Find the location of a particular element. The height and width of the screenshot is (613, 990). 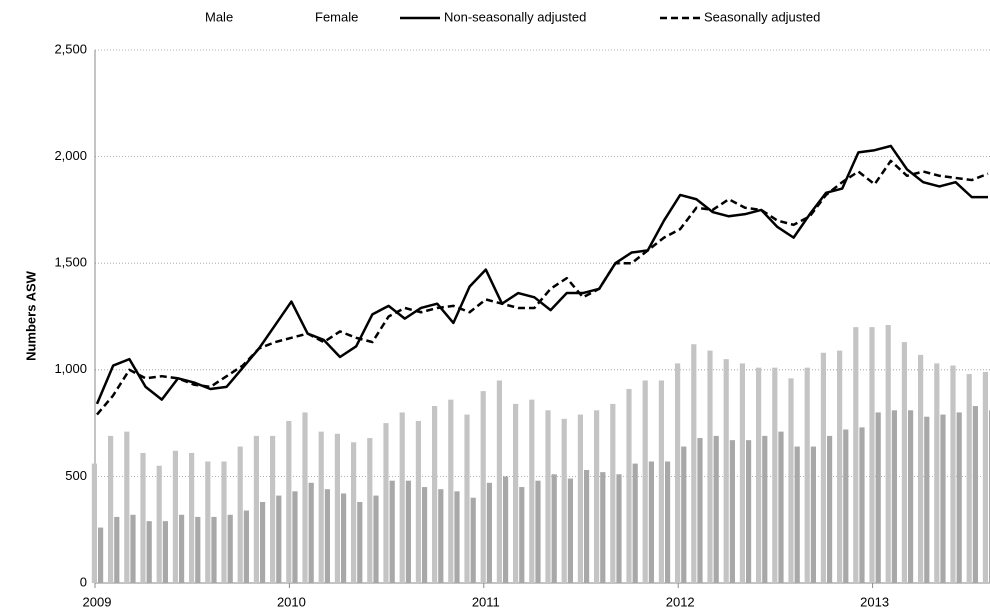

legend-label: Female is located at coordinates (336, 16).